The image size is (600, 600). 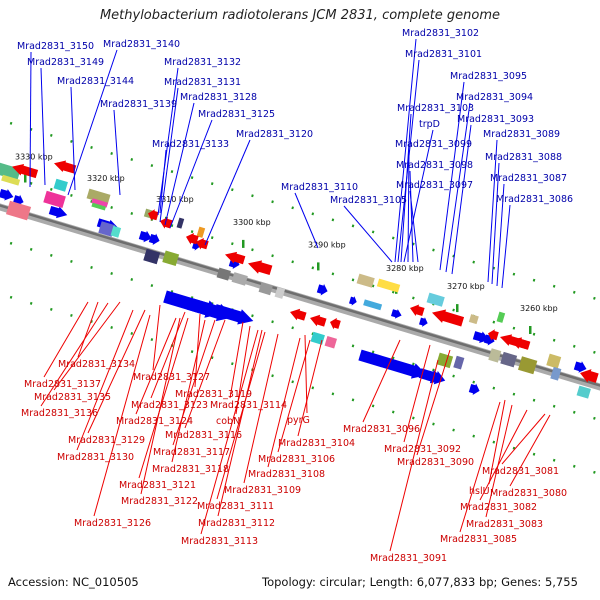 I want to click on reverse-gene-label: Mrad2831_3124, so click(x=154, y=421).